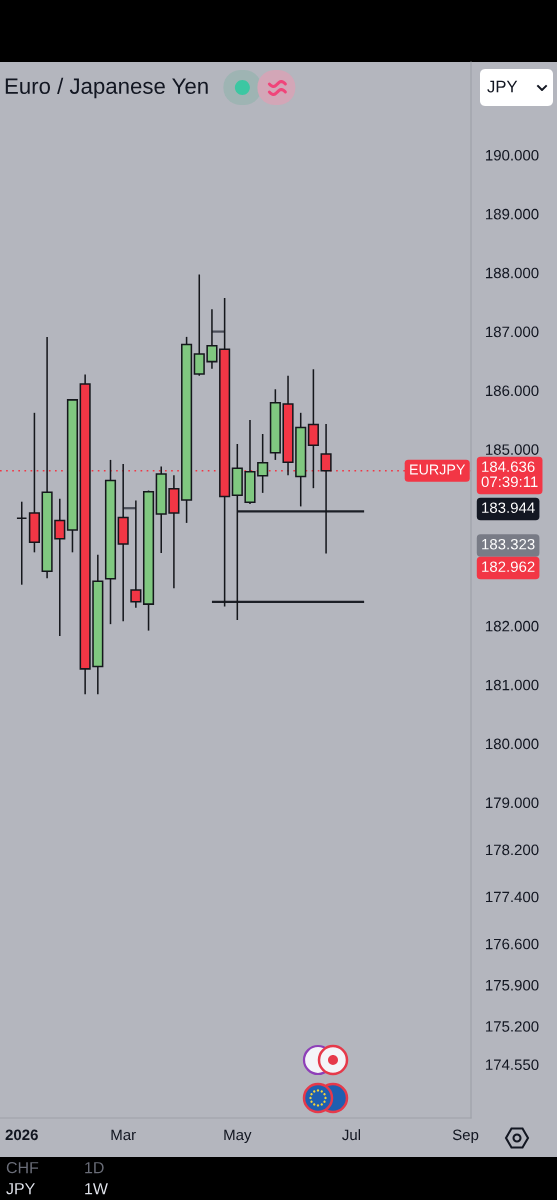 This screenshot has height=1200, width=557. I want to click on text: 183.323, so click(508, 544).